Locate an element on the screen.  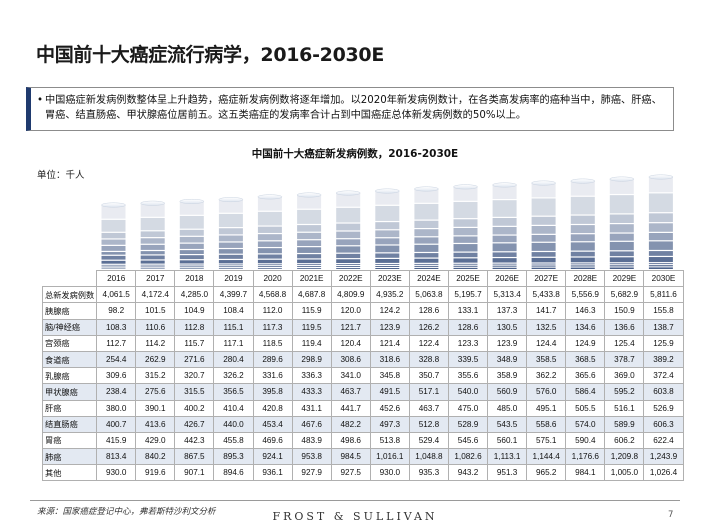
table-cell: 452.6 is located at coordinates (389, 408).